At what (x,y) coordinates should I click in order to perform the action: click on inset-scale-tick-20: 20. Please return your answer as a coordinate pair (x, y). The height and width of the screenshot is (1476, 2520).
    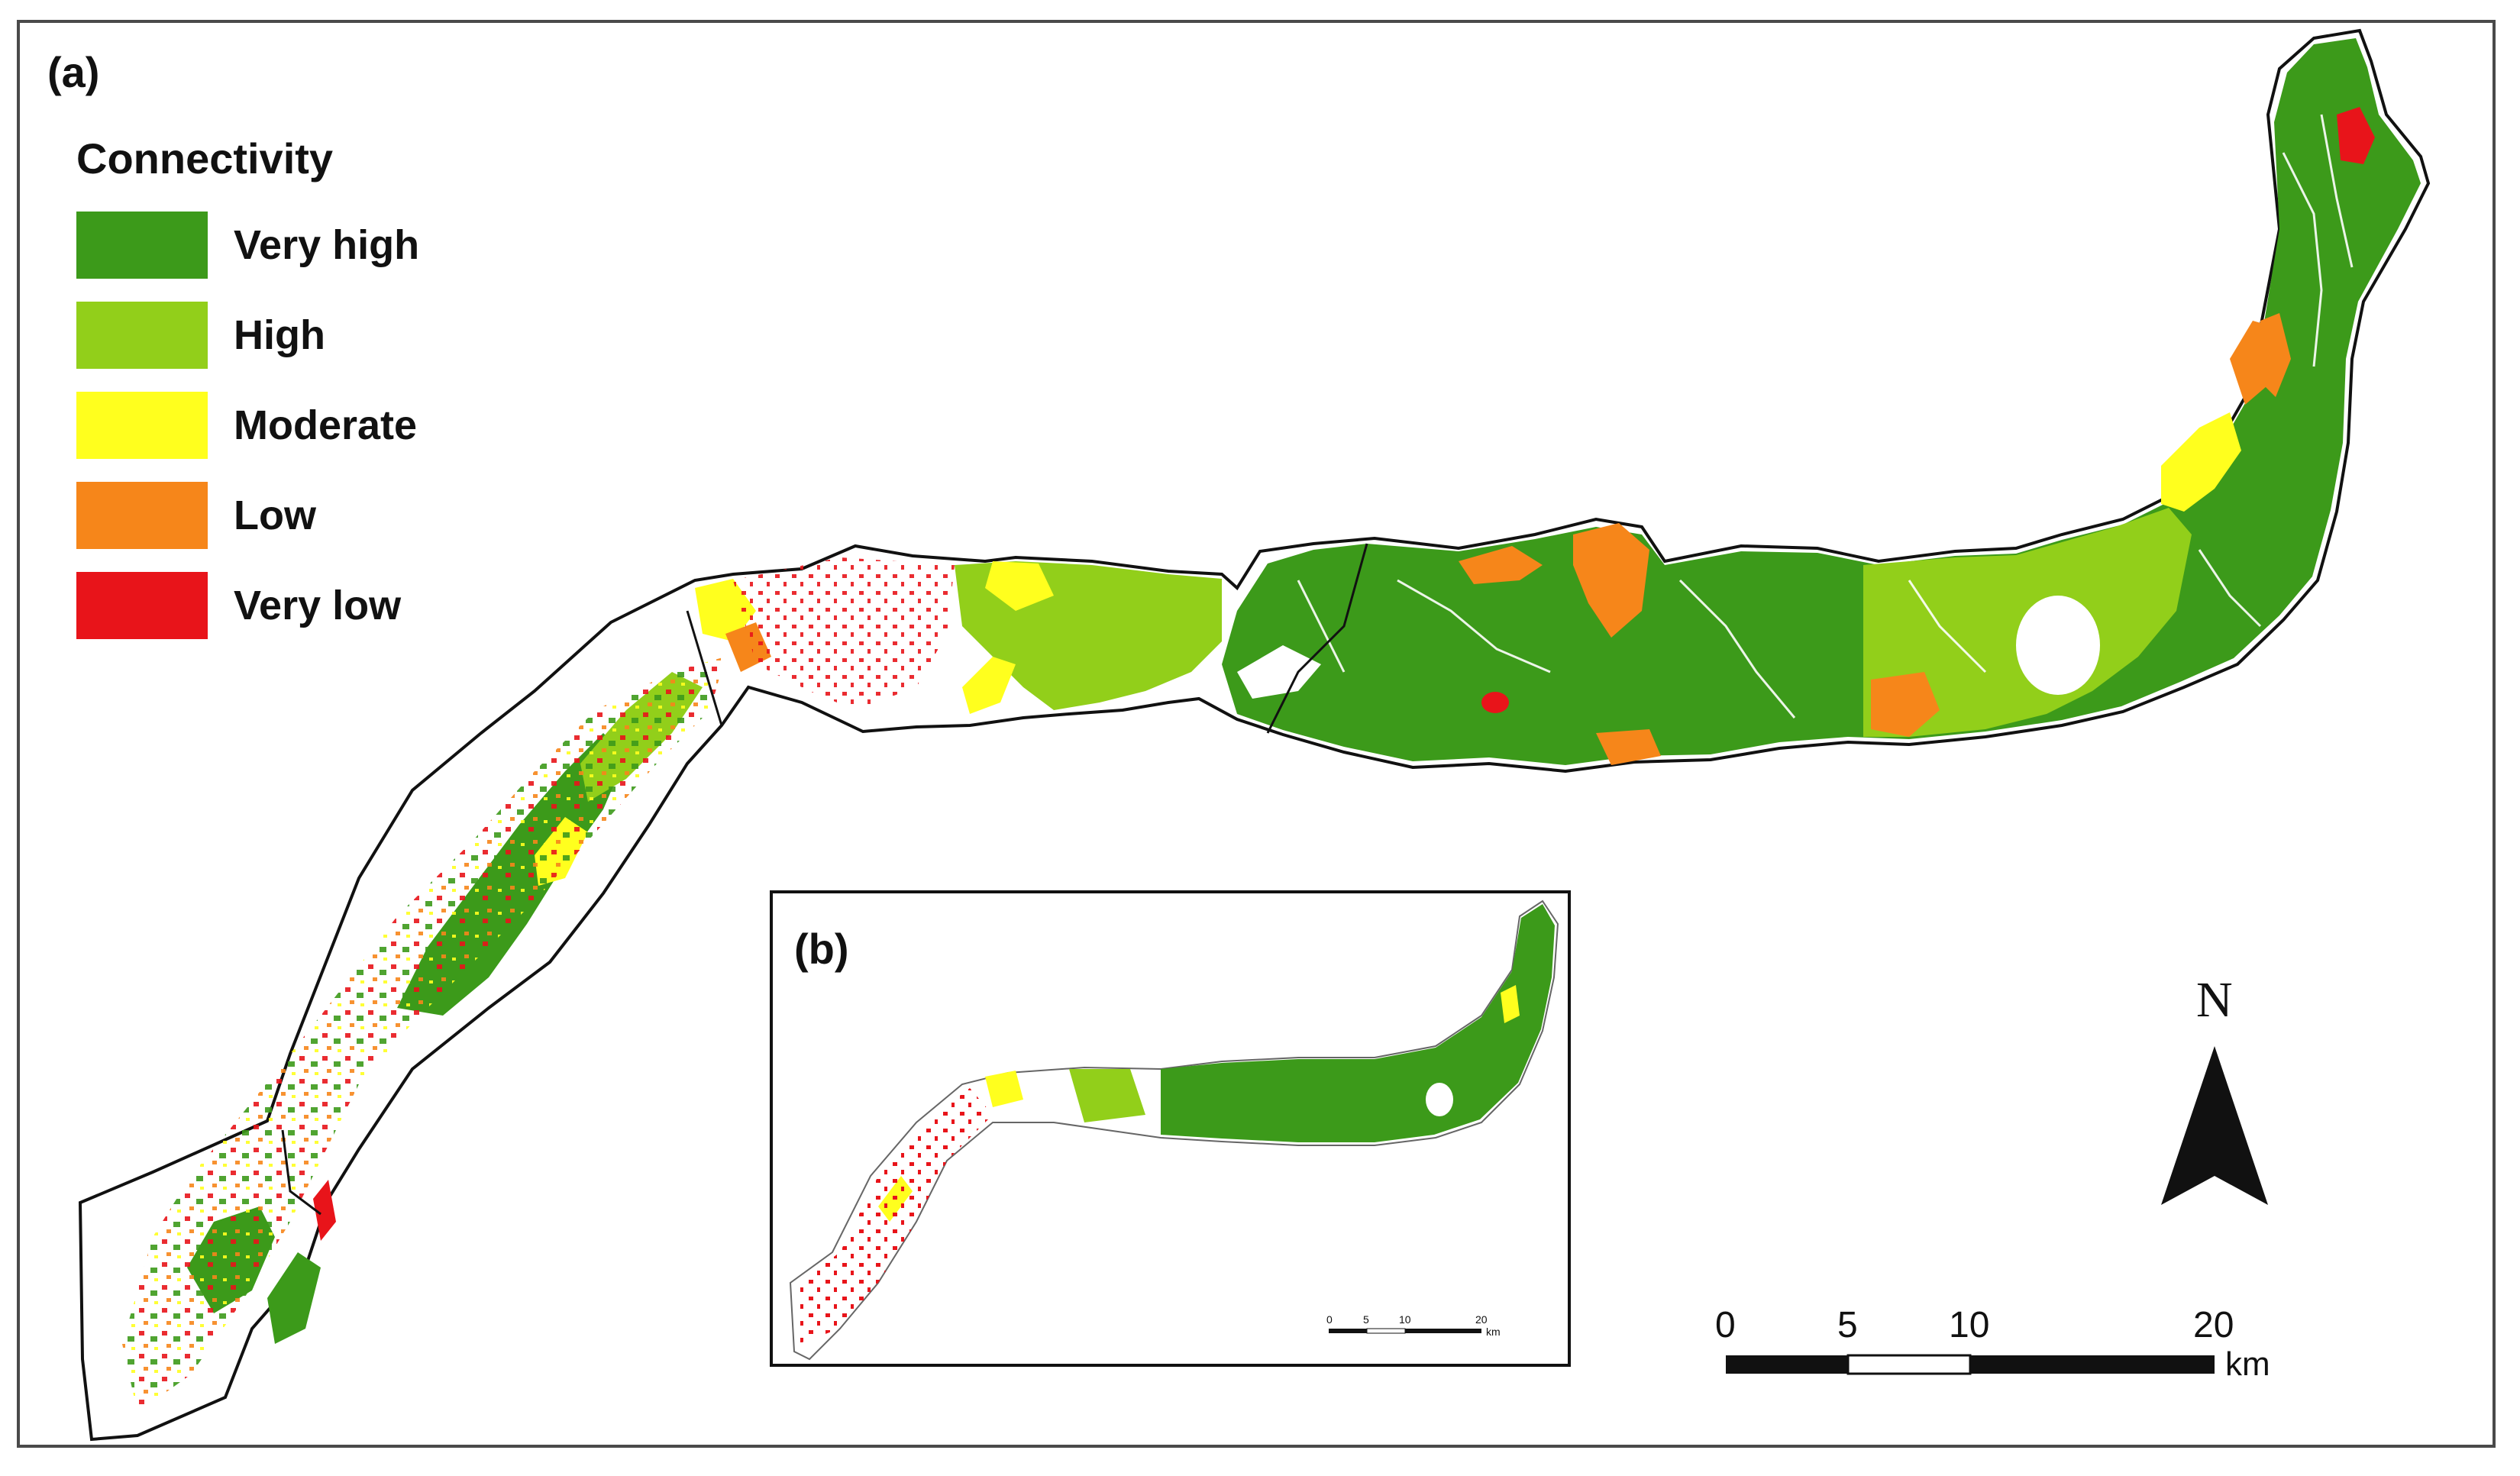
    Looking at the image, I should click on (1481, 1320).